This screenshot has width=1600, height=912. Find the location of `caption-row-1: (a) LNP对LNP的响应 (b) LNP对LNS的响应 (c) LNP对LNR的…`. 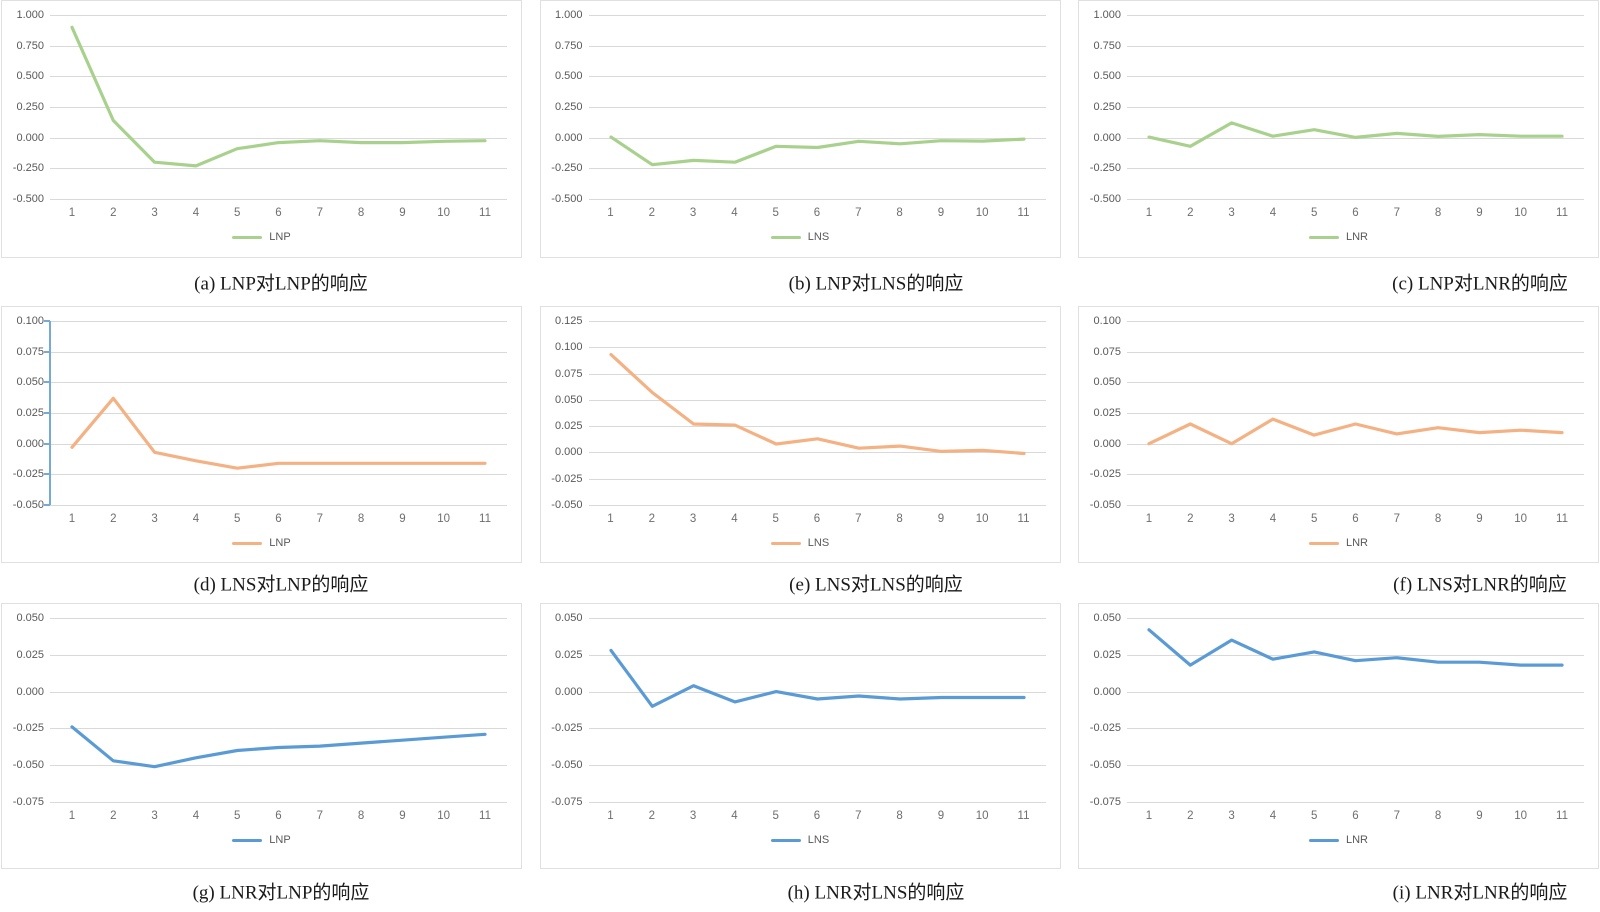

caption-row-1: (a) LNP对LNP的响应 (b) LNP对LNS的响应 (c) LNP对LNR的… is located at coordinates (800, 282).